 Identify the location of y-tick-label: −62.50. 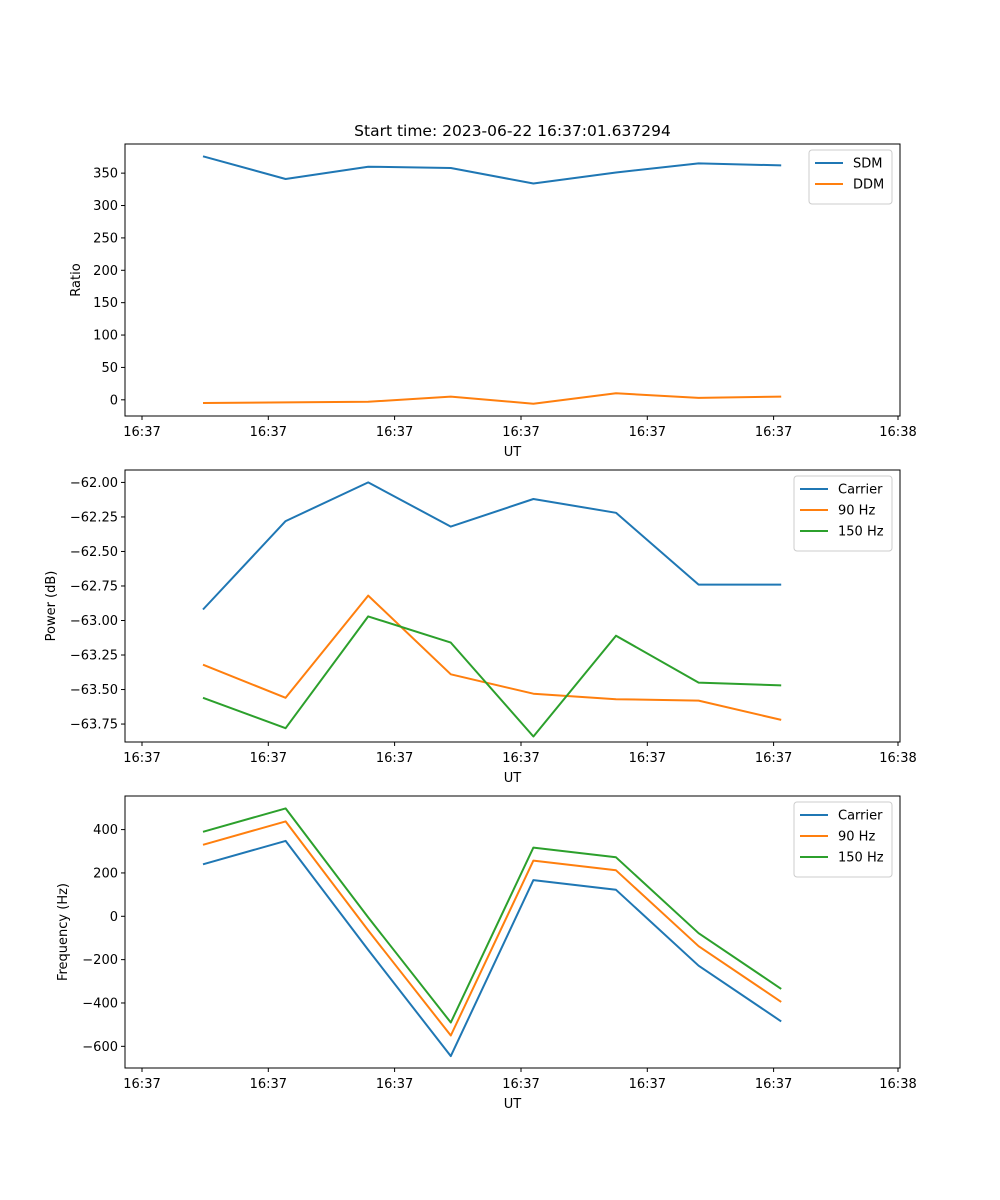
(94, 552).